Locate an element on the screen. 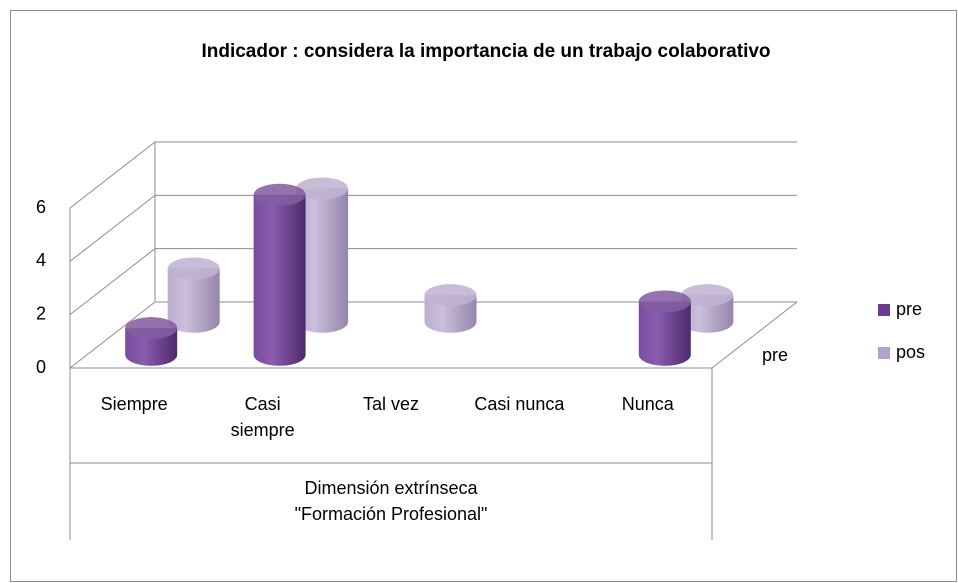 The height and width of the screenshot is (583, 958). y-tick-label: 4 is located at coordinates (41, 260).